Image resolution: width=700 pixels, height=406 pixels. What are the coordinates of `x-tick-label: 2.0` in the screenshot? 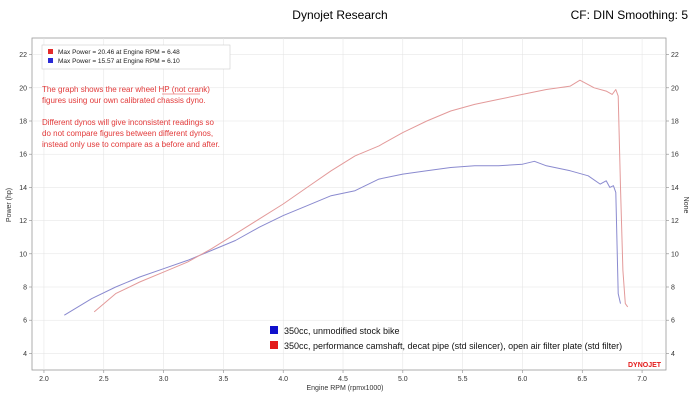 It's located at (44, 379).